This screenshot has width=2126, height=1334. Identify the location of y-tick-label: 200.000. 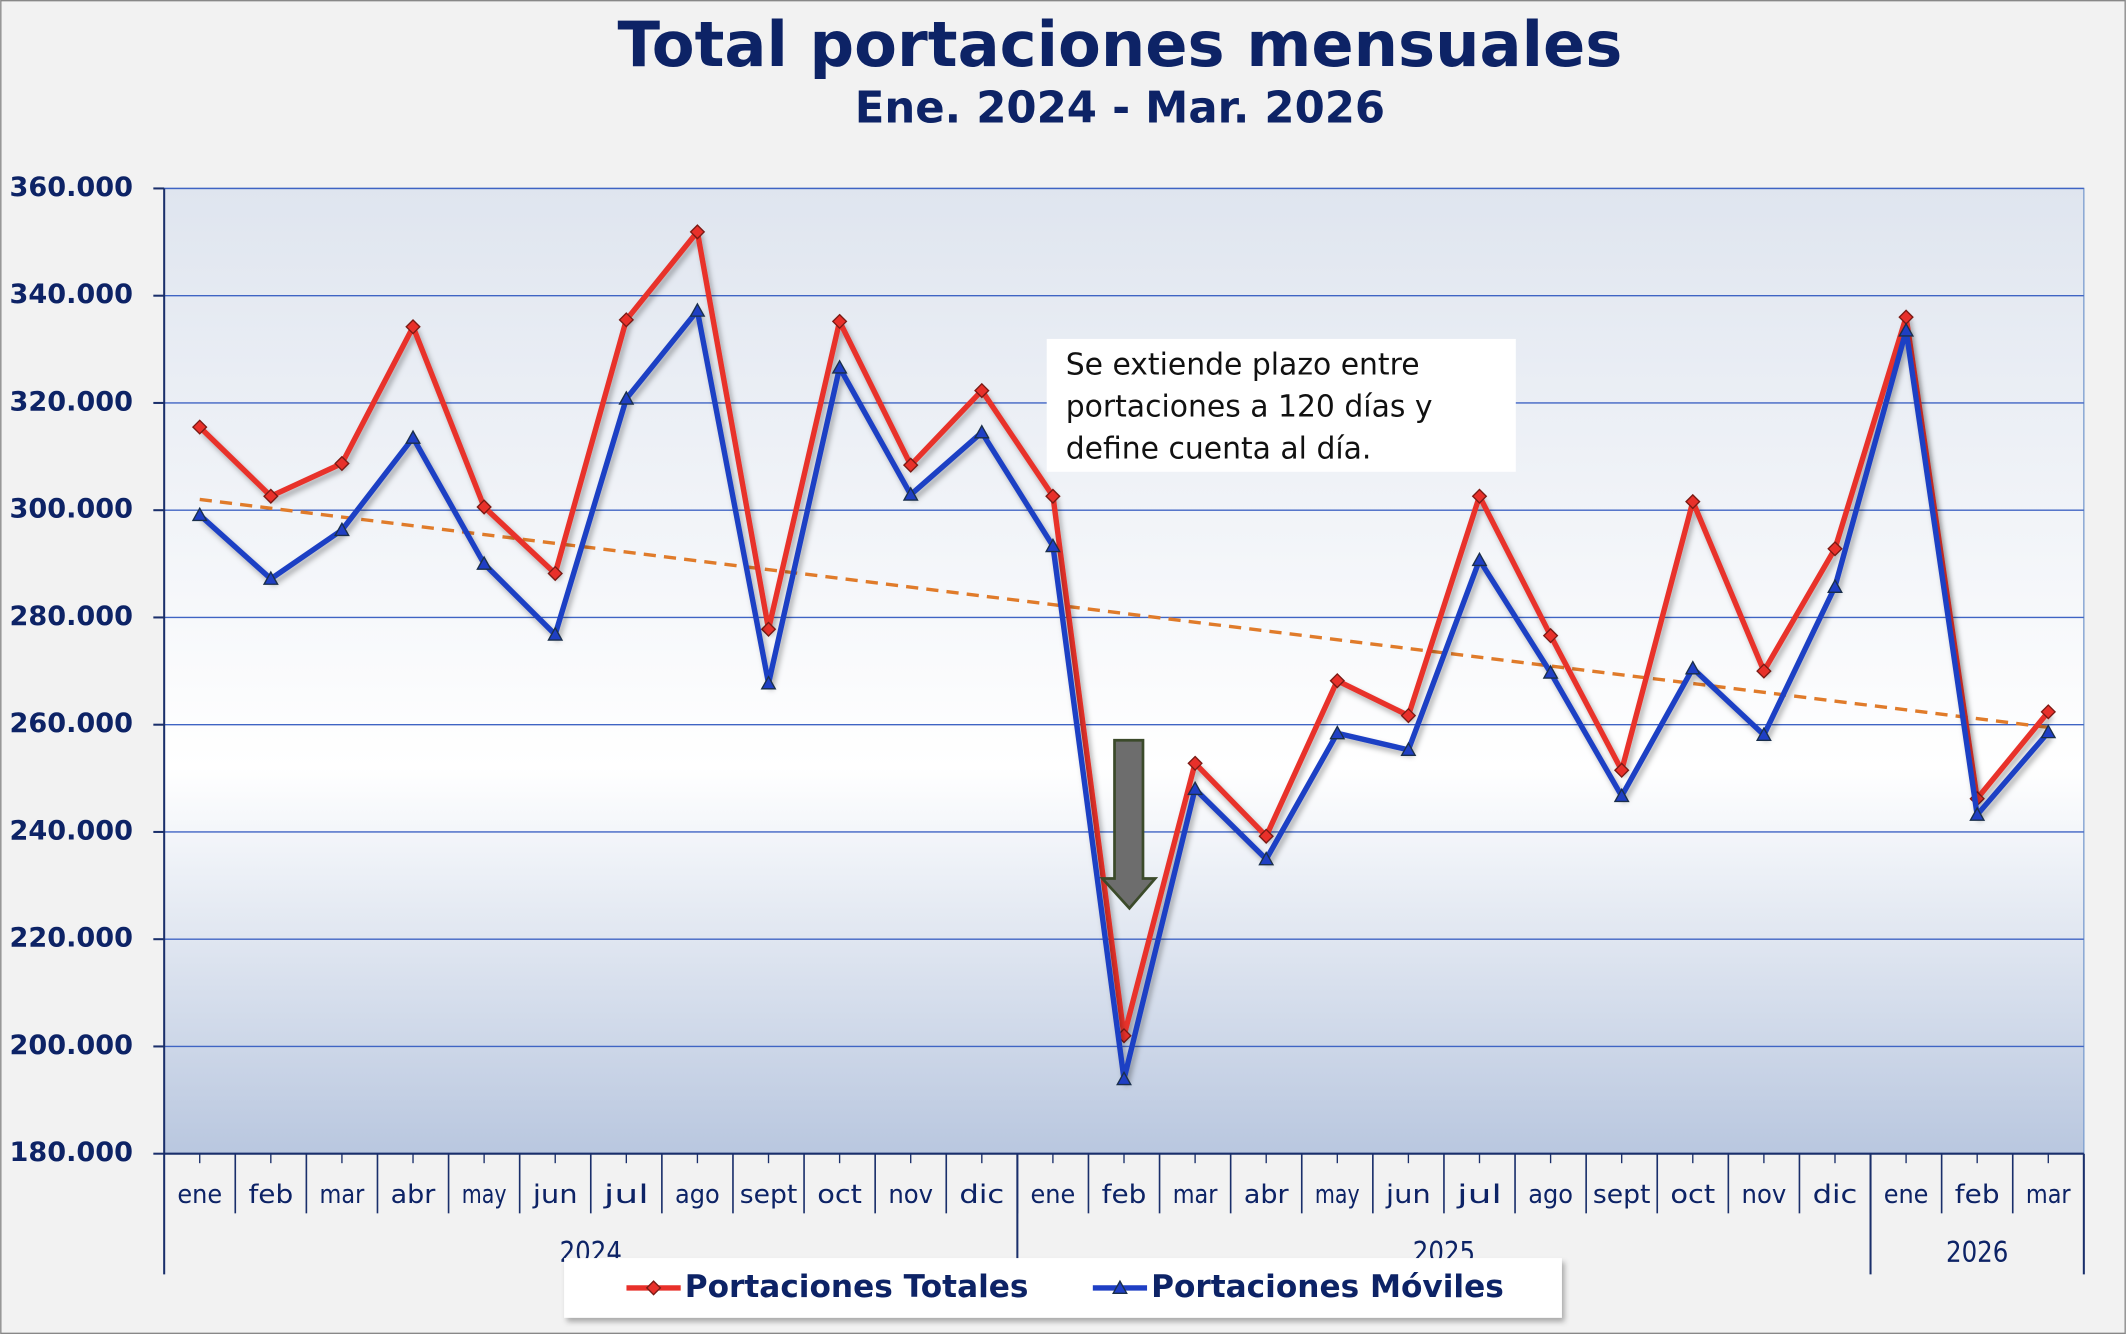
(71, 1045).